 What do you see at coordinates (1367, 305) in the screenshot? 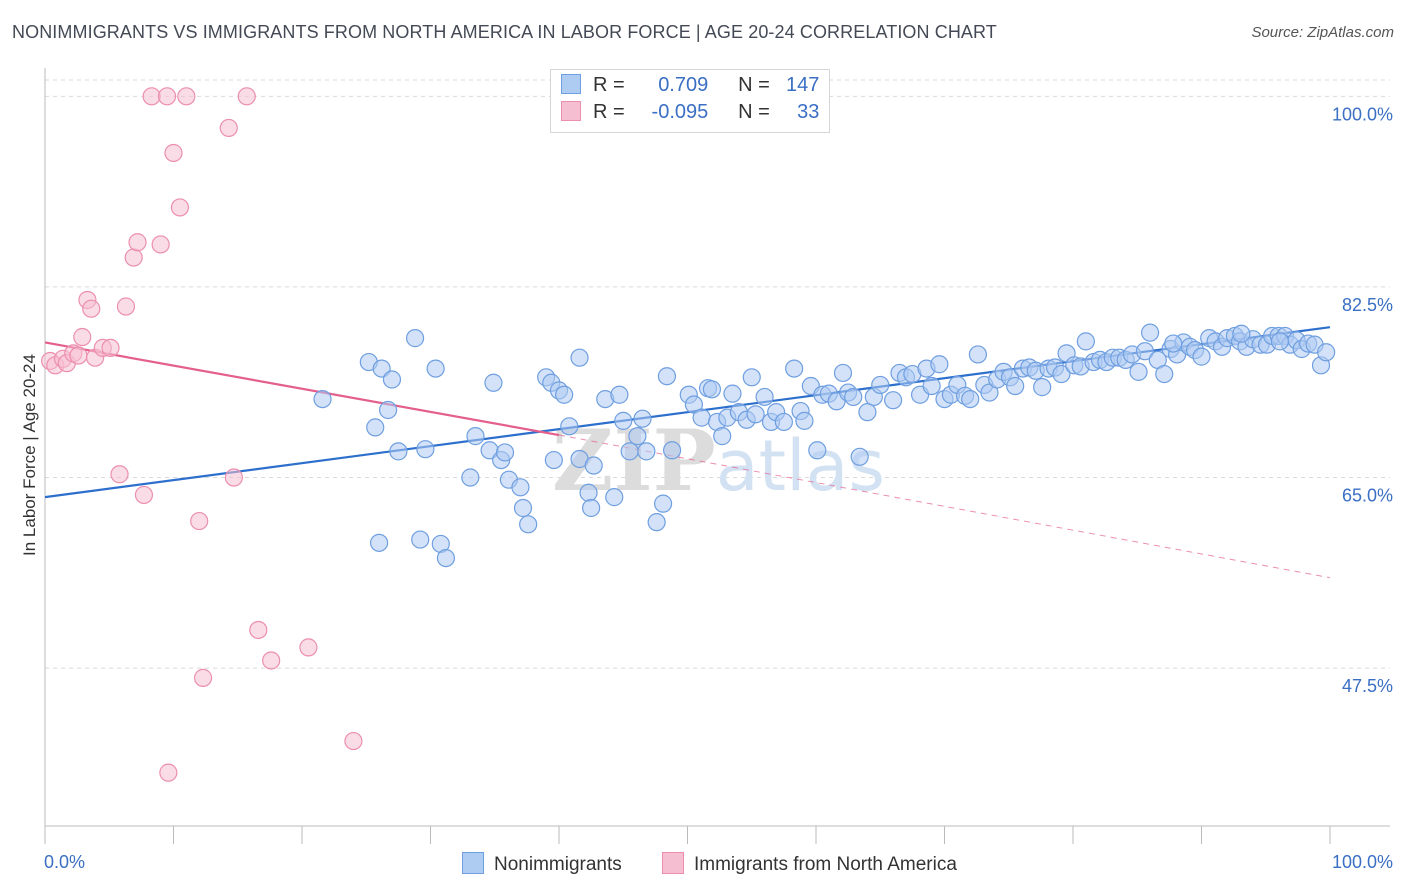
I see `y-tick-label-2: 82.5%` at bounding box center [1367, 305].